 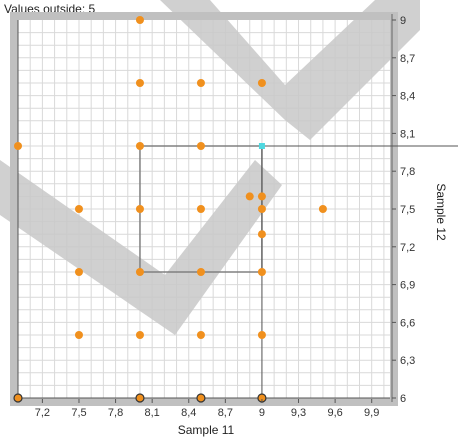 What do you see at coordinates (441, 212) in the screenshot?
I see `y-axis-title: Sample 12` at bounding box center [441, 212].